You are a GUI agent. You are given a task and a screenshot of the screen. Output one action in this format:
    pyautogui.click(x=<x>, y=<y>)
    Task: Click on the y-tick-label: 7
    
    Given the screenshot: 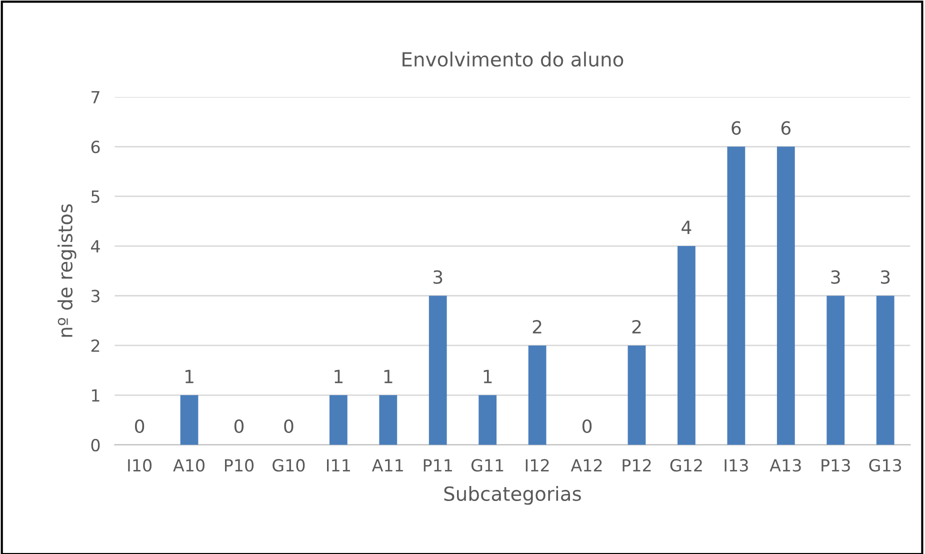 What is the action you would take?
    pyautogui.click(x=96, y=97)
    